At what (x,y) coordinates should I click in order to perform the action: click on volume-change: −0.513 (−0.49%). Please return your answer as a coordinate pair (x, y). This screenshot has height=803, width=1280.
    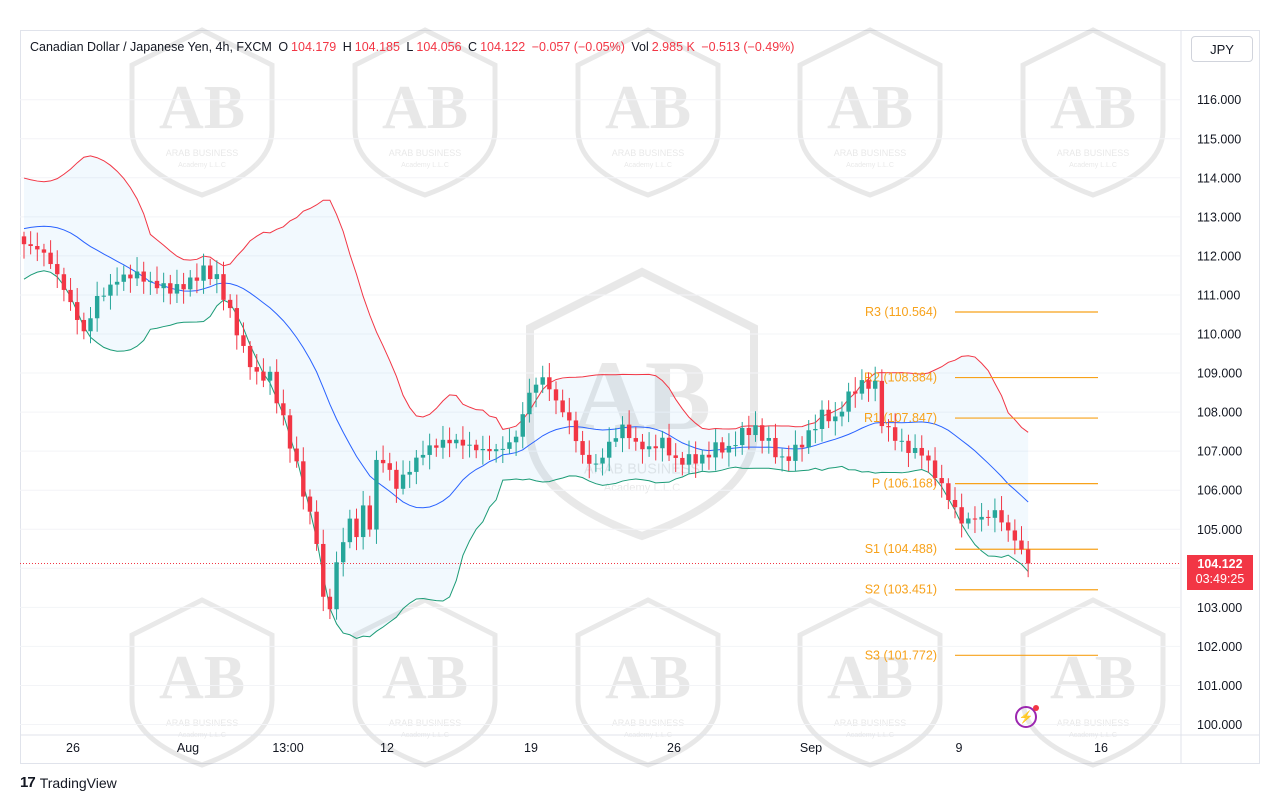
    Looking at the image, I should click on (748, 47).